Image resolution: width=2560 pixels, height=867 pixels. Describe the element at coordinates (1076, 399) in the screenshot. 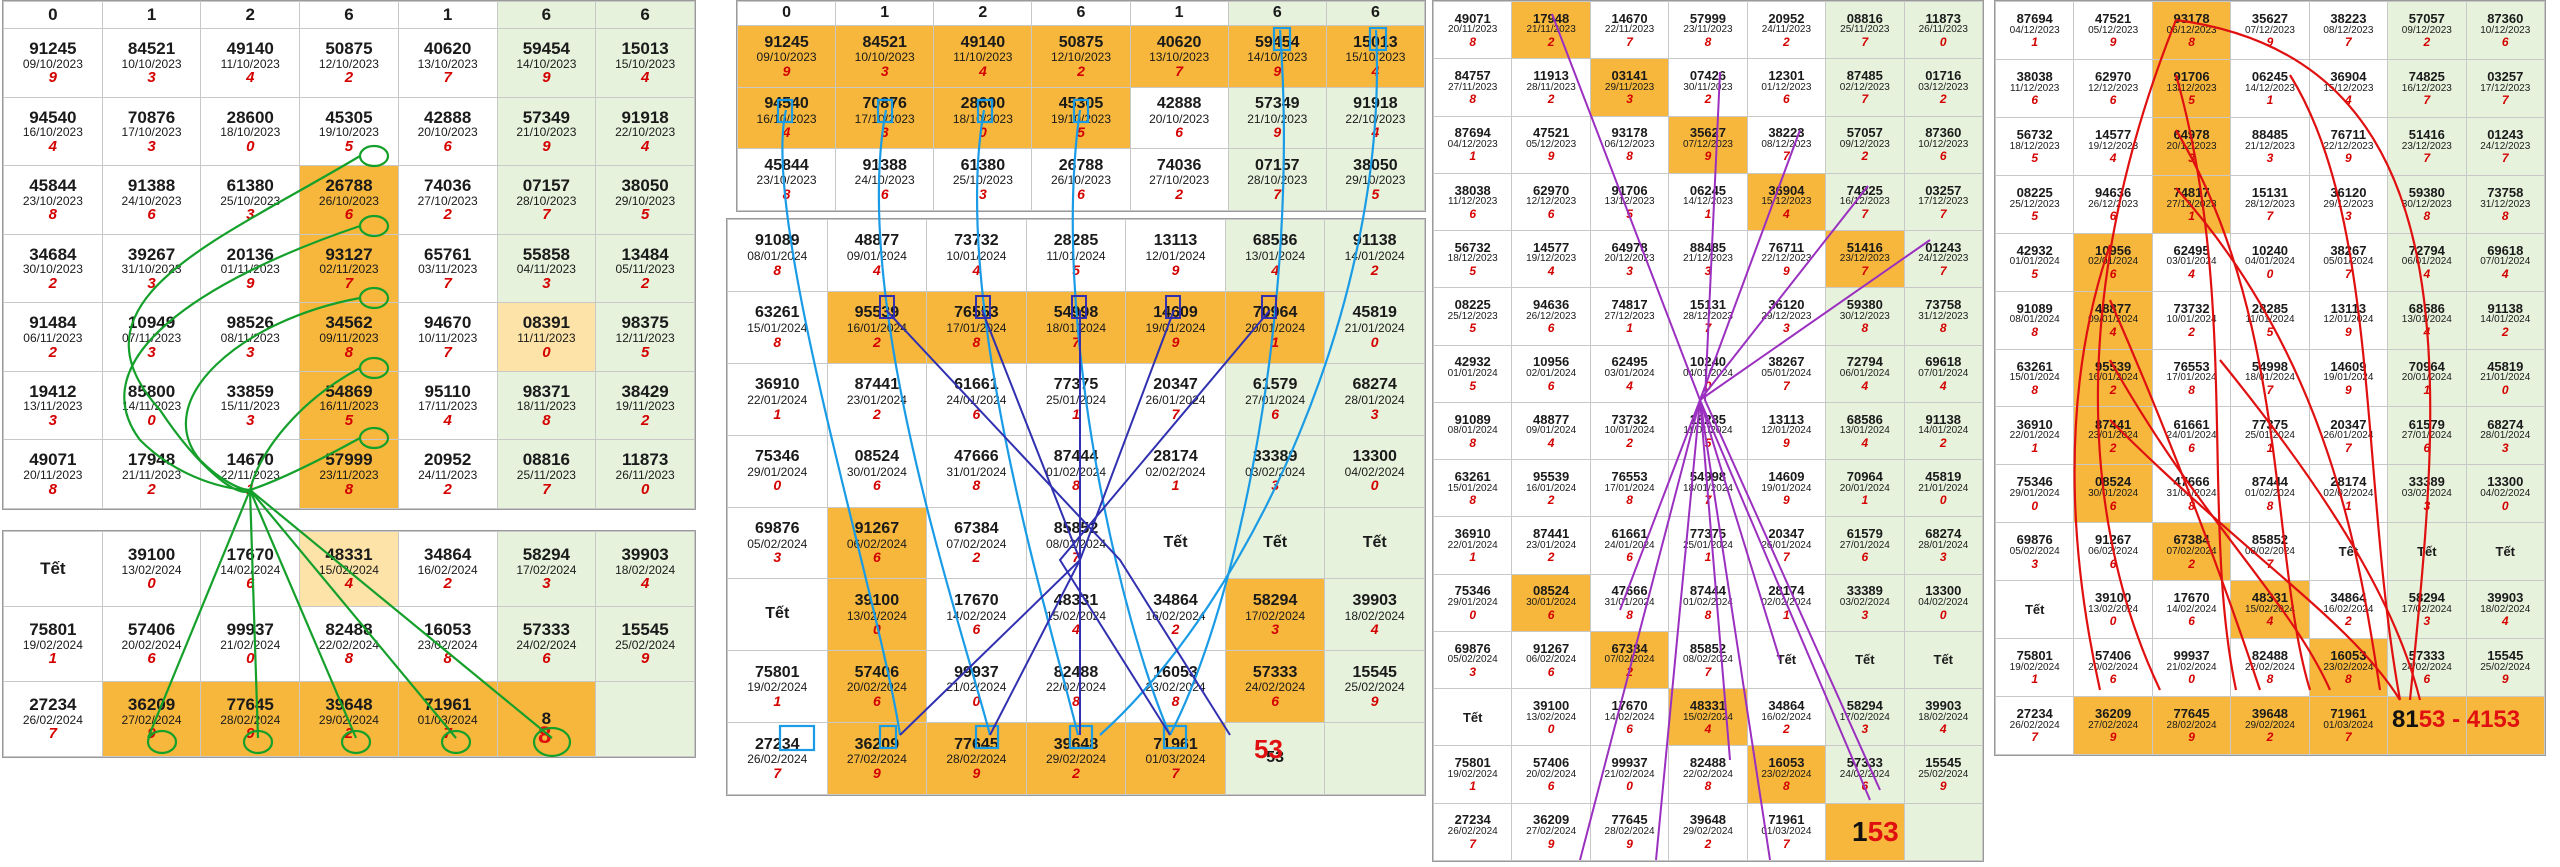

I see `result-cell: 77375 25/01/2024 1` at that location.